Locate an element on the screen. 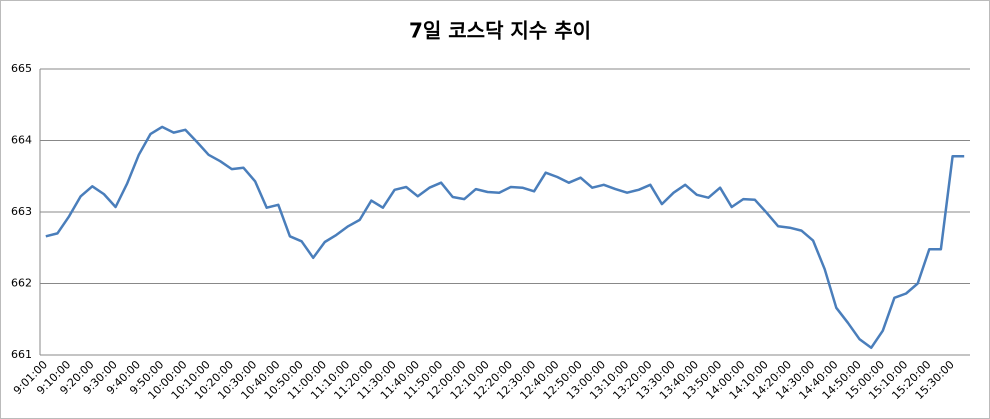  chart-title: 7일 코스닥 지수 추이 is located at coordinates (500, 31).